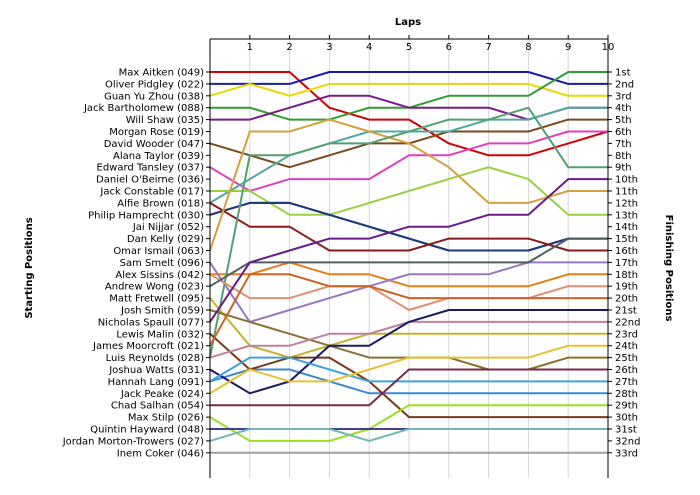 This screenshot has height=495, width=700. Describe the element at coordinates (154, 287) in the screenshot. I see `starting-position-label: Andrew Wong (023)` at that location.